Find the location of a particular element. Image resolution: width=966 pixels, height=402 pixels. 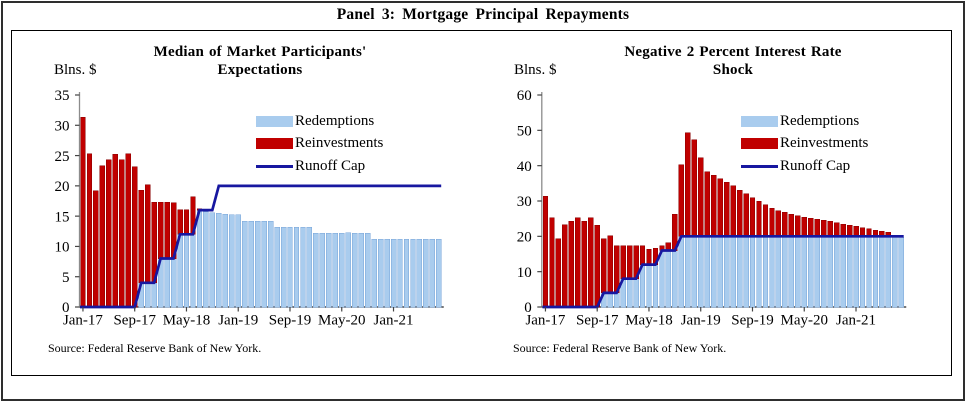

runoff-cap-line is located at coordinates (261, 246).